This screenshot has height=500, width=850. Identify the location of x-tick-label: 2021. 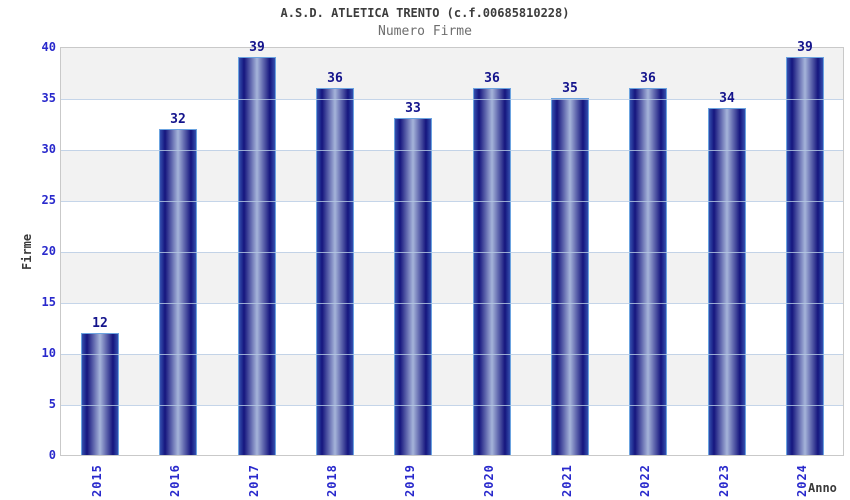
(567, 481).